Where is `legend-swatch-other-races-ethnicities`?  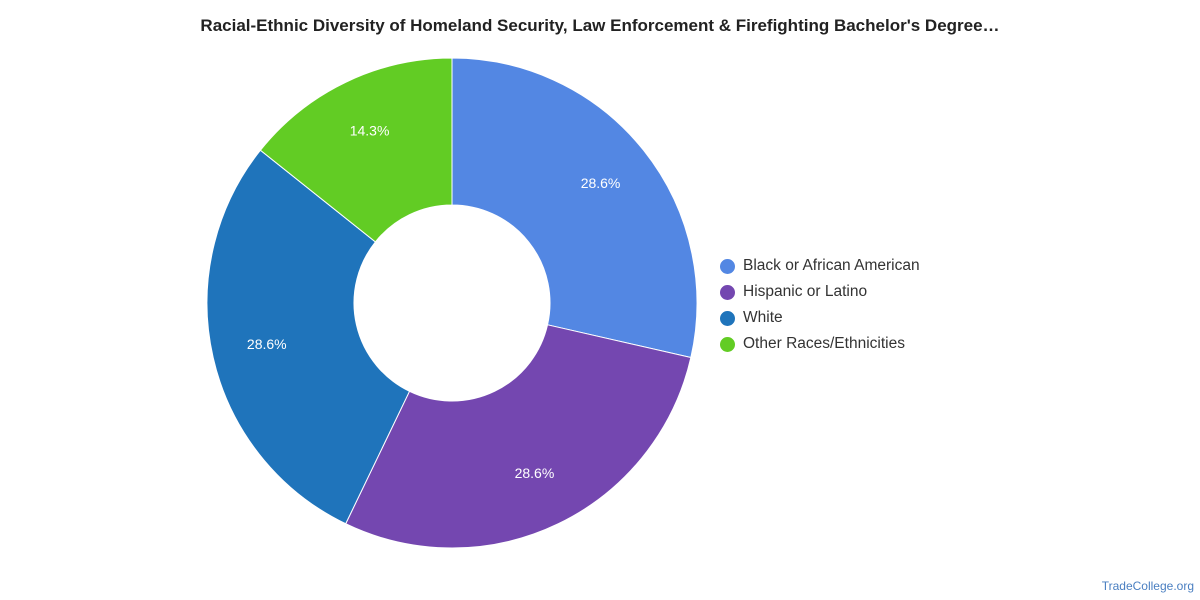 legend-swatch-other-races-ethnicities is located at coordinates (727, 344).